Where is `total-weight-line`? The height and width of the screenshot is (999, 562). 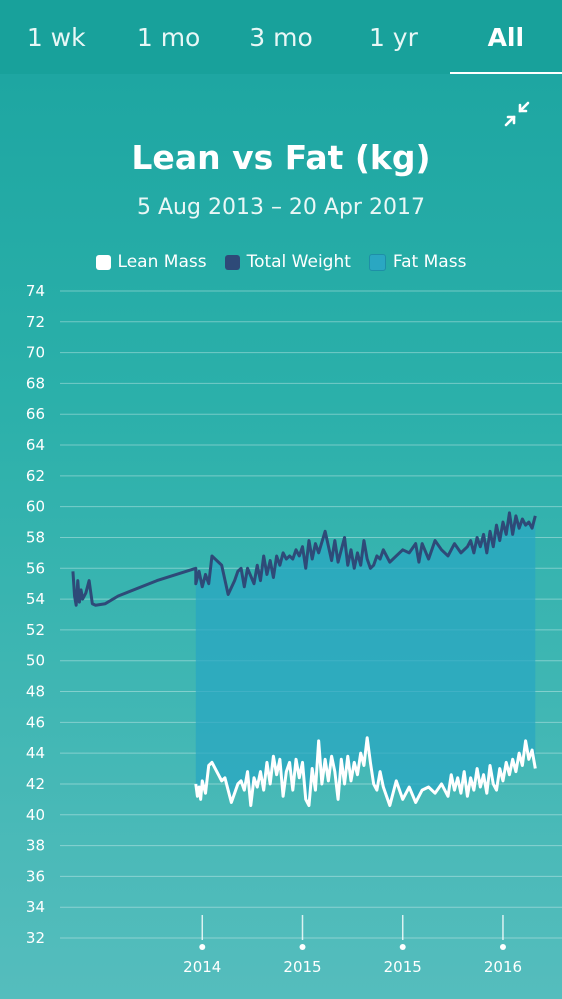 total-weight-line is located at coordinates (304, 559).